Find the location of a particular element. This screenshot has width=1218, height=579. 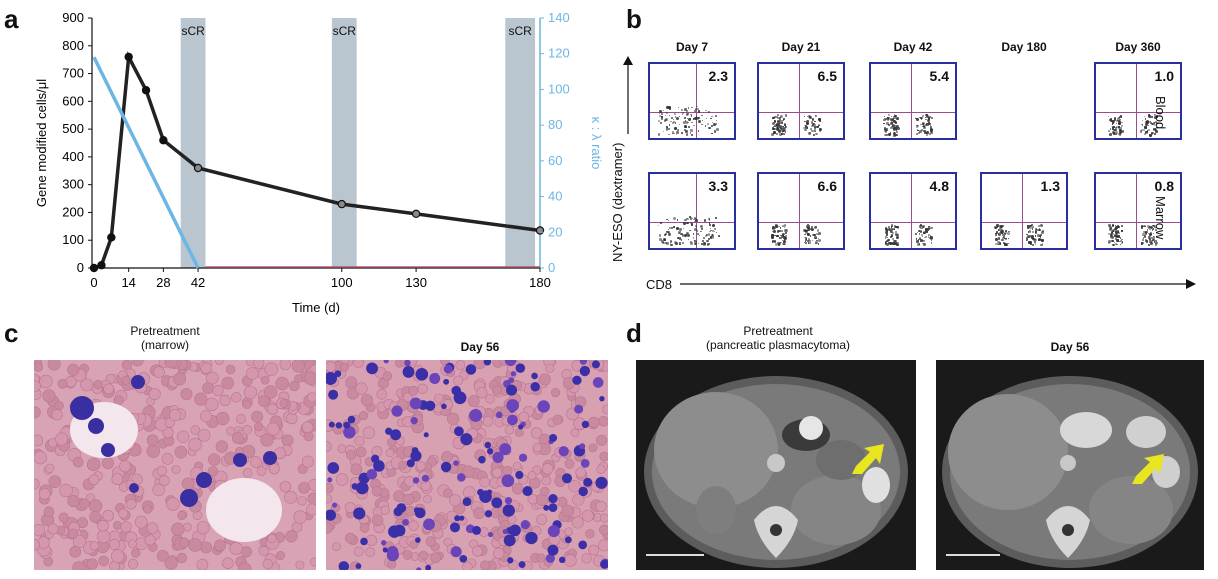

dextramer-percent: 2.3 is located at coordinates (718, 76).